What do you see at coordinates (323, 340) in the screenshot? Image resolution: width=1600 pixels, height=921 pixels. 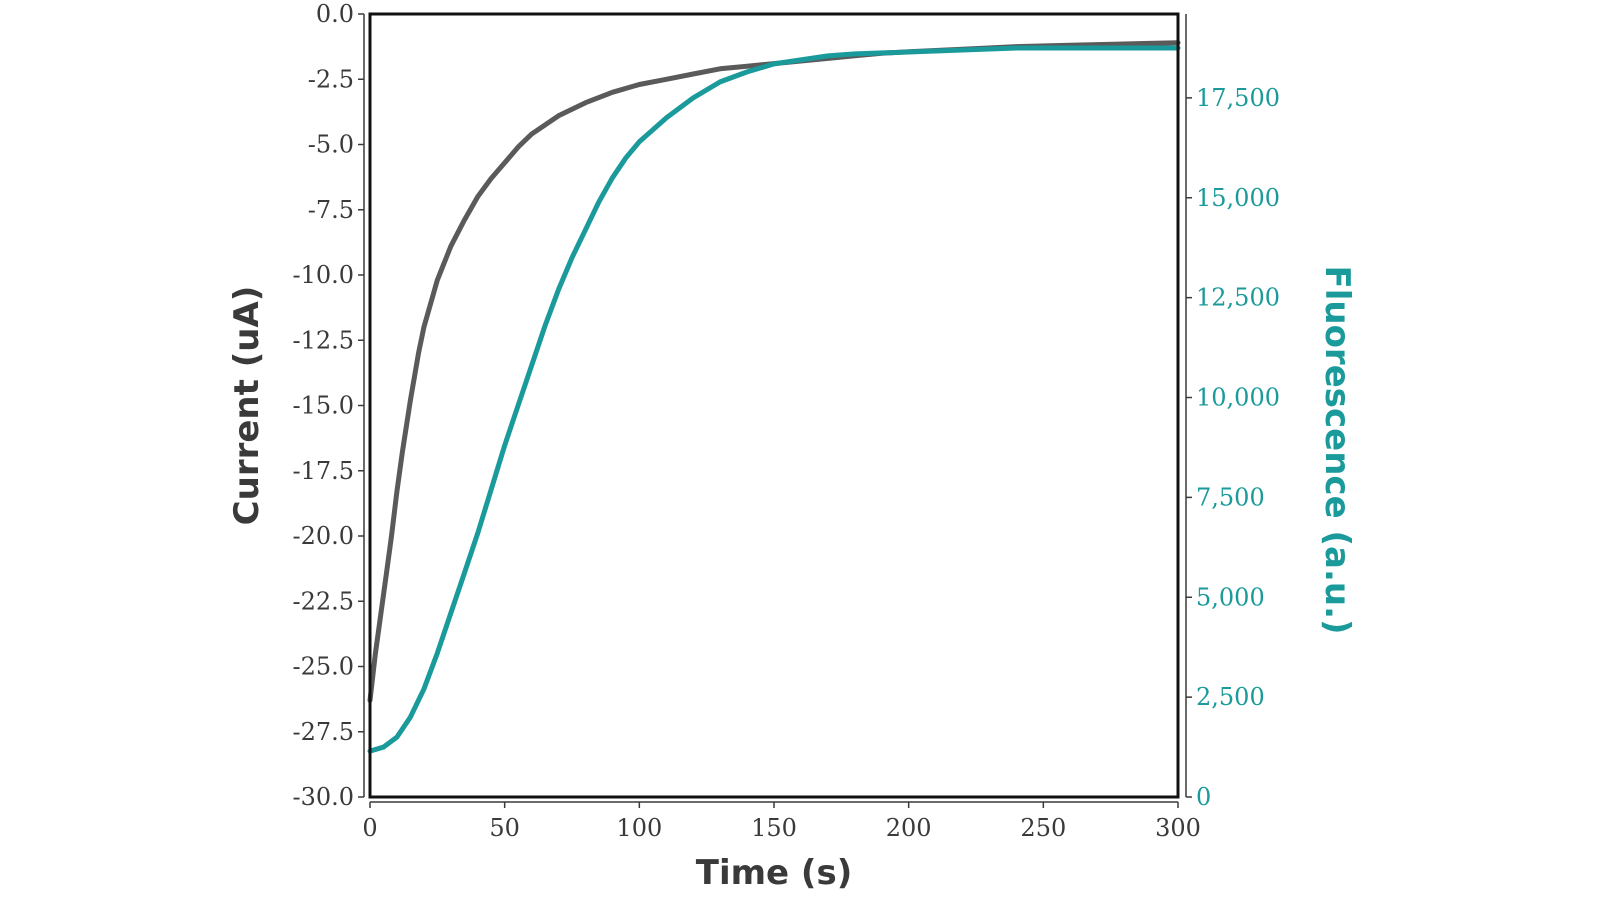 I see `left-tick-label: -12.5` at bounding box center [323, 340].